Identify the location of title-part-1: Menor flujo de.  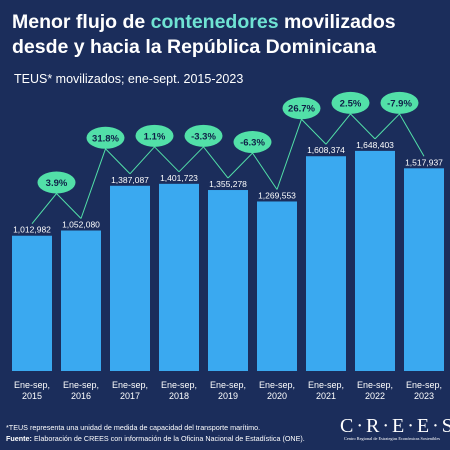
(81, 22).